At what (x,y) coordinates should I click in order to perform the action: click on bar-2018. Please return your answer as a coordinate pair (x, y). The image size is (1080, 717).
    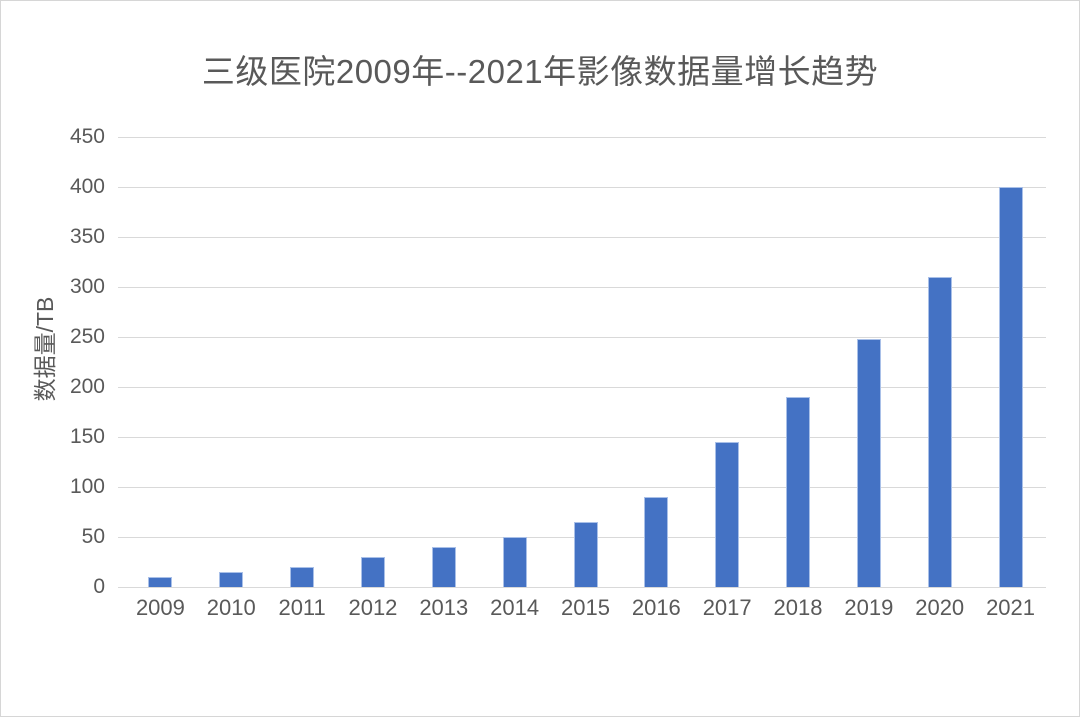
    Looking at the image, I should click on (798, 492).